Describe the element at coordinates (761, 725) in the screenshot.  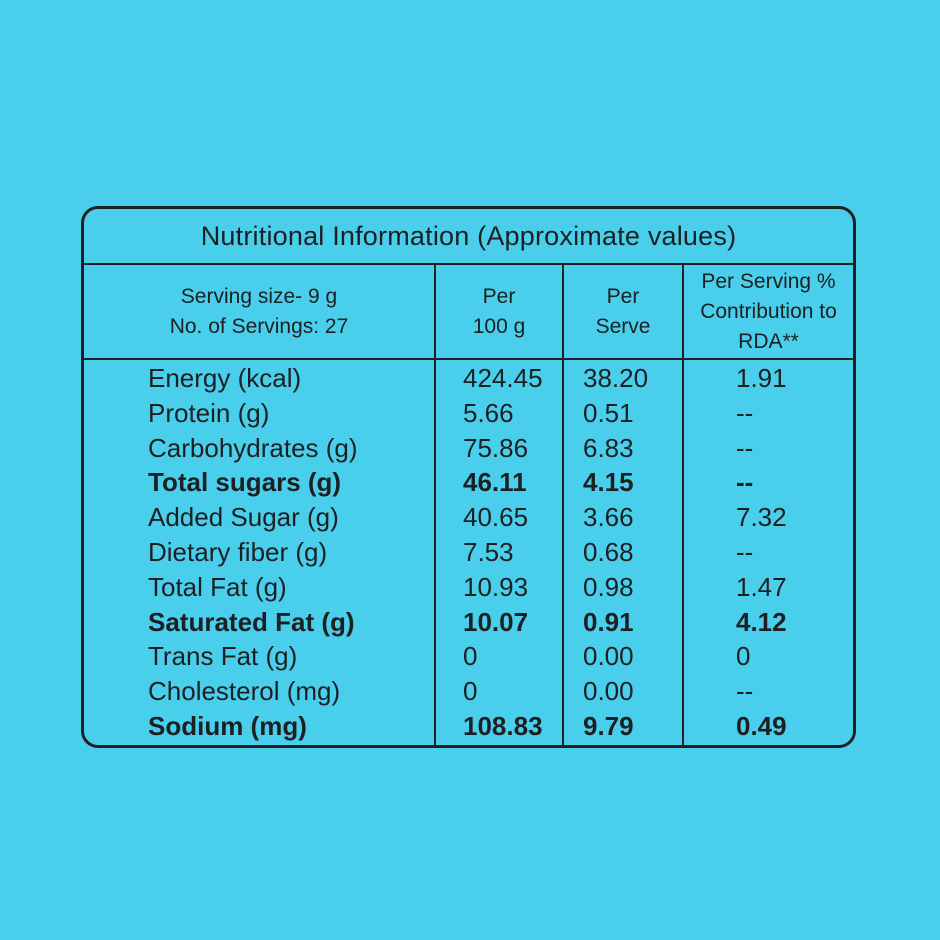
I see `rda-value: 0.49` at that location.